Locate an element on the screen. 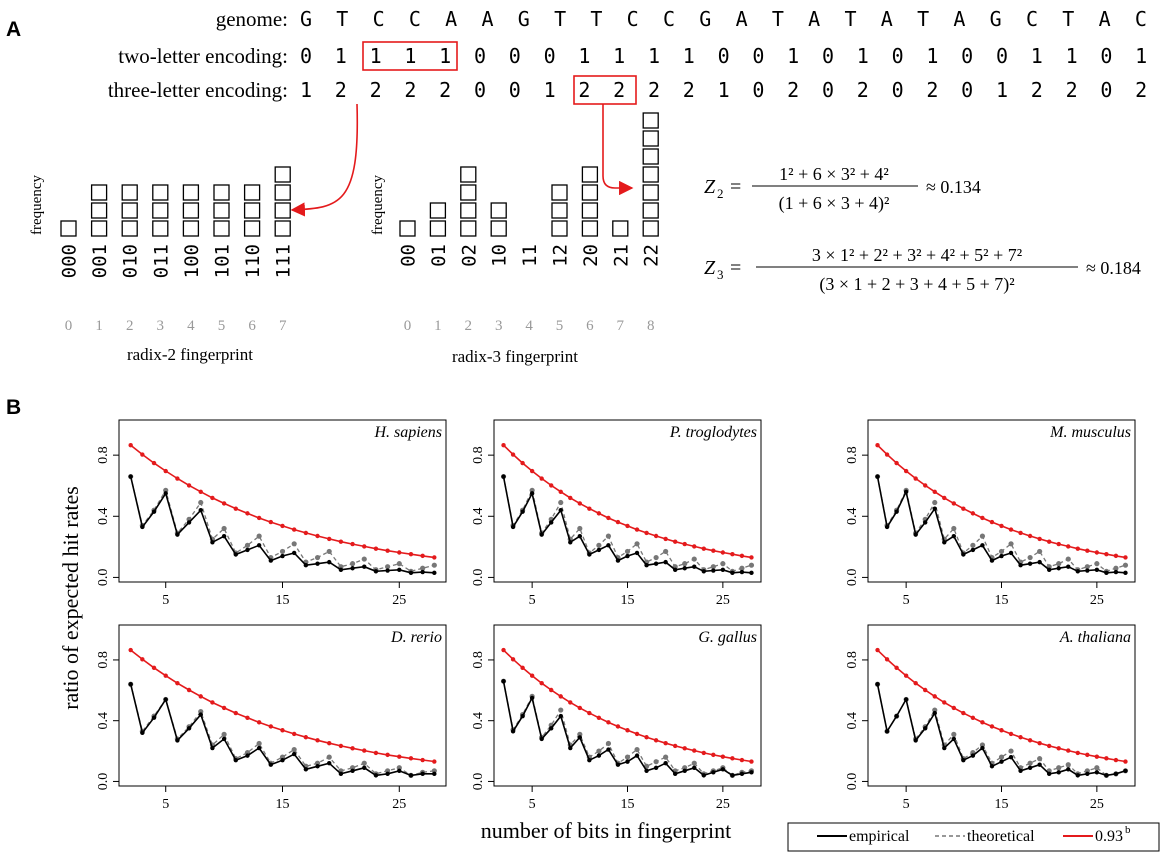 The height and width of the screenshot is (852, 1169). y-tick-label: 0.0 is located at coordinates (478, 578).